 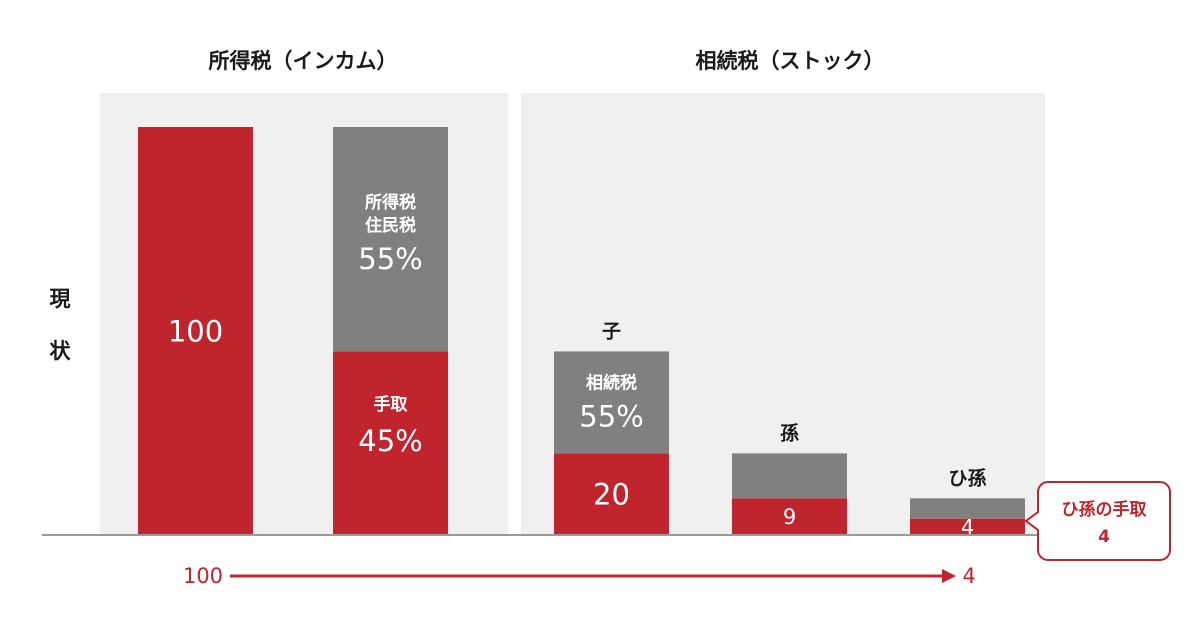 What do you see at coordinates (949, 576) in the screenshot?
I see `flow-arrow-head` at bounding box center [949, 576].